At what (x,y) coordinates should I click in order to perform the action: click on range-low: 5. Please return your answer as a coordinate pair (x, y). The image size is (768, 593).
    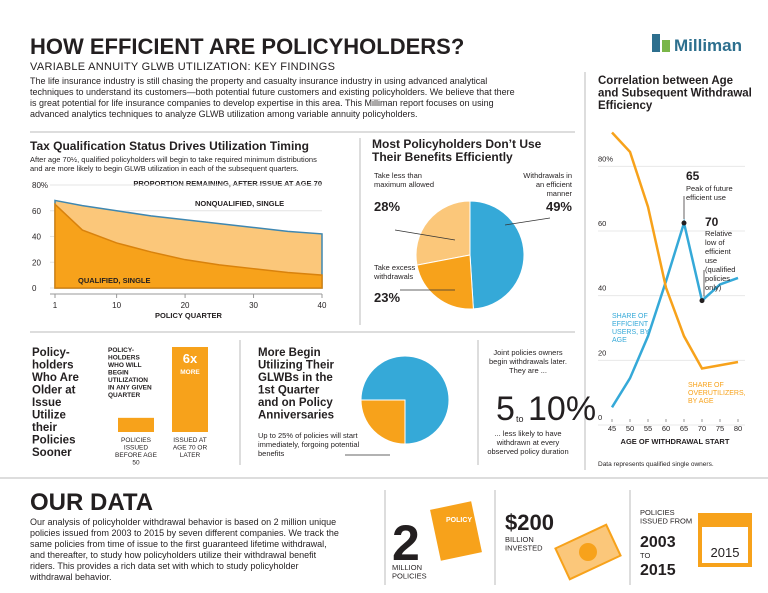
    Looking at the image, I should click on (505, 409).